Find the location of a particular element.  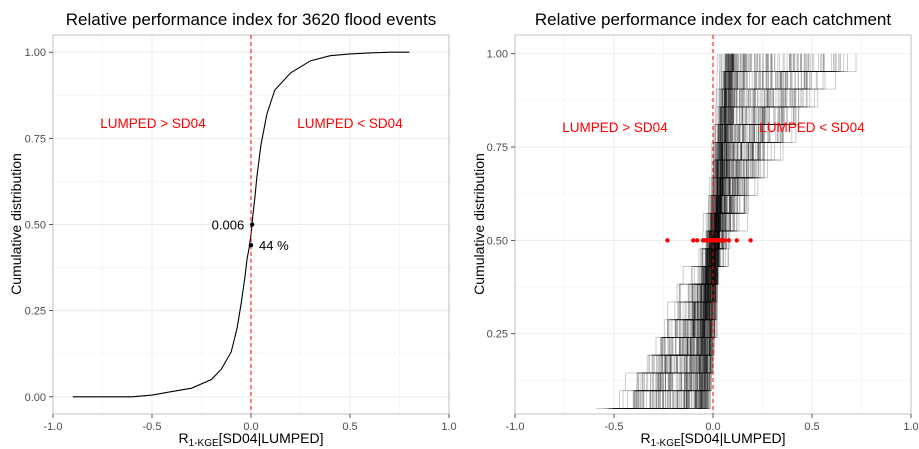

y-tick-label: 0.50 is located at coordinates (497, 241).